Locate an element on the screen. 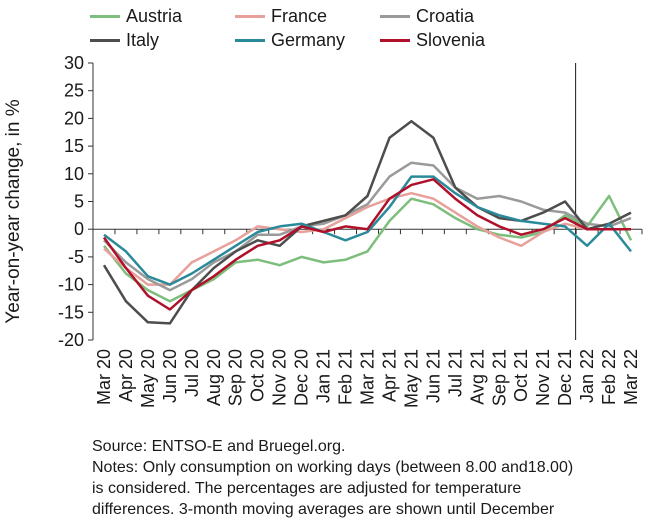  legend-item-france: France is located at coordinates (281, 16).